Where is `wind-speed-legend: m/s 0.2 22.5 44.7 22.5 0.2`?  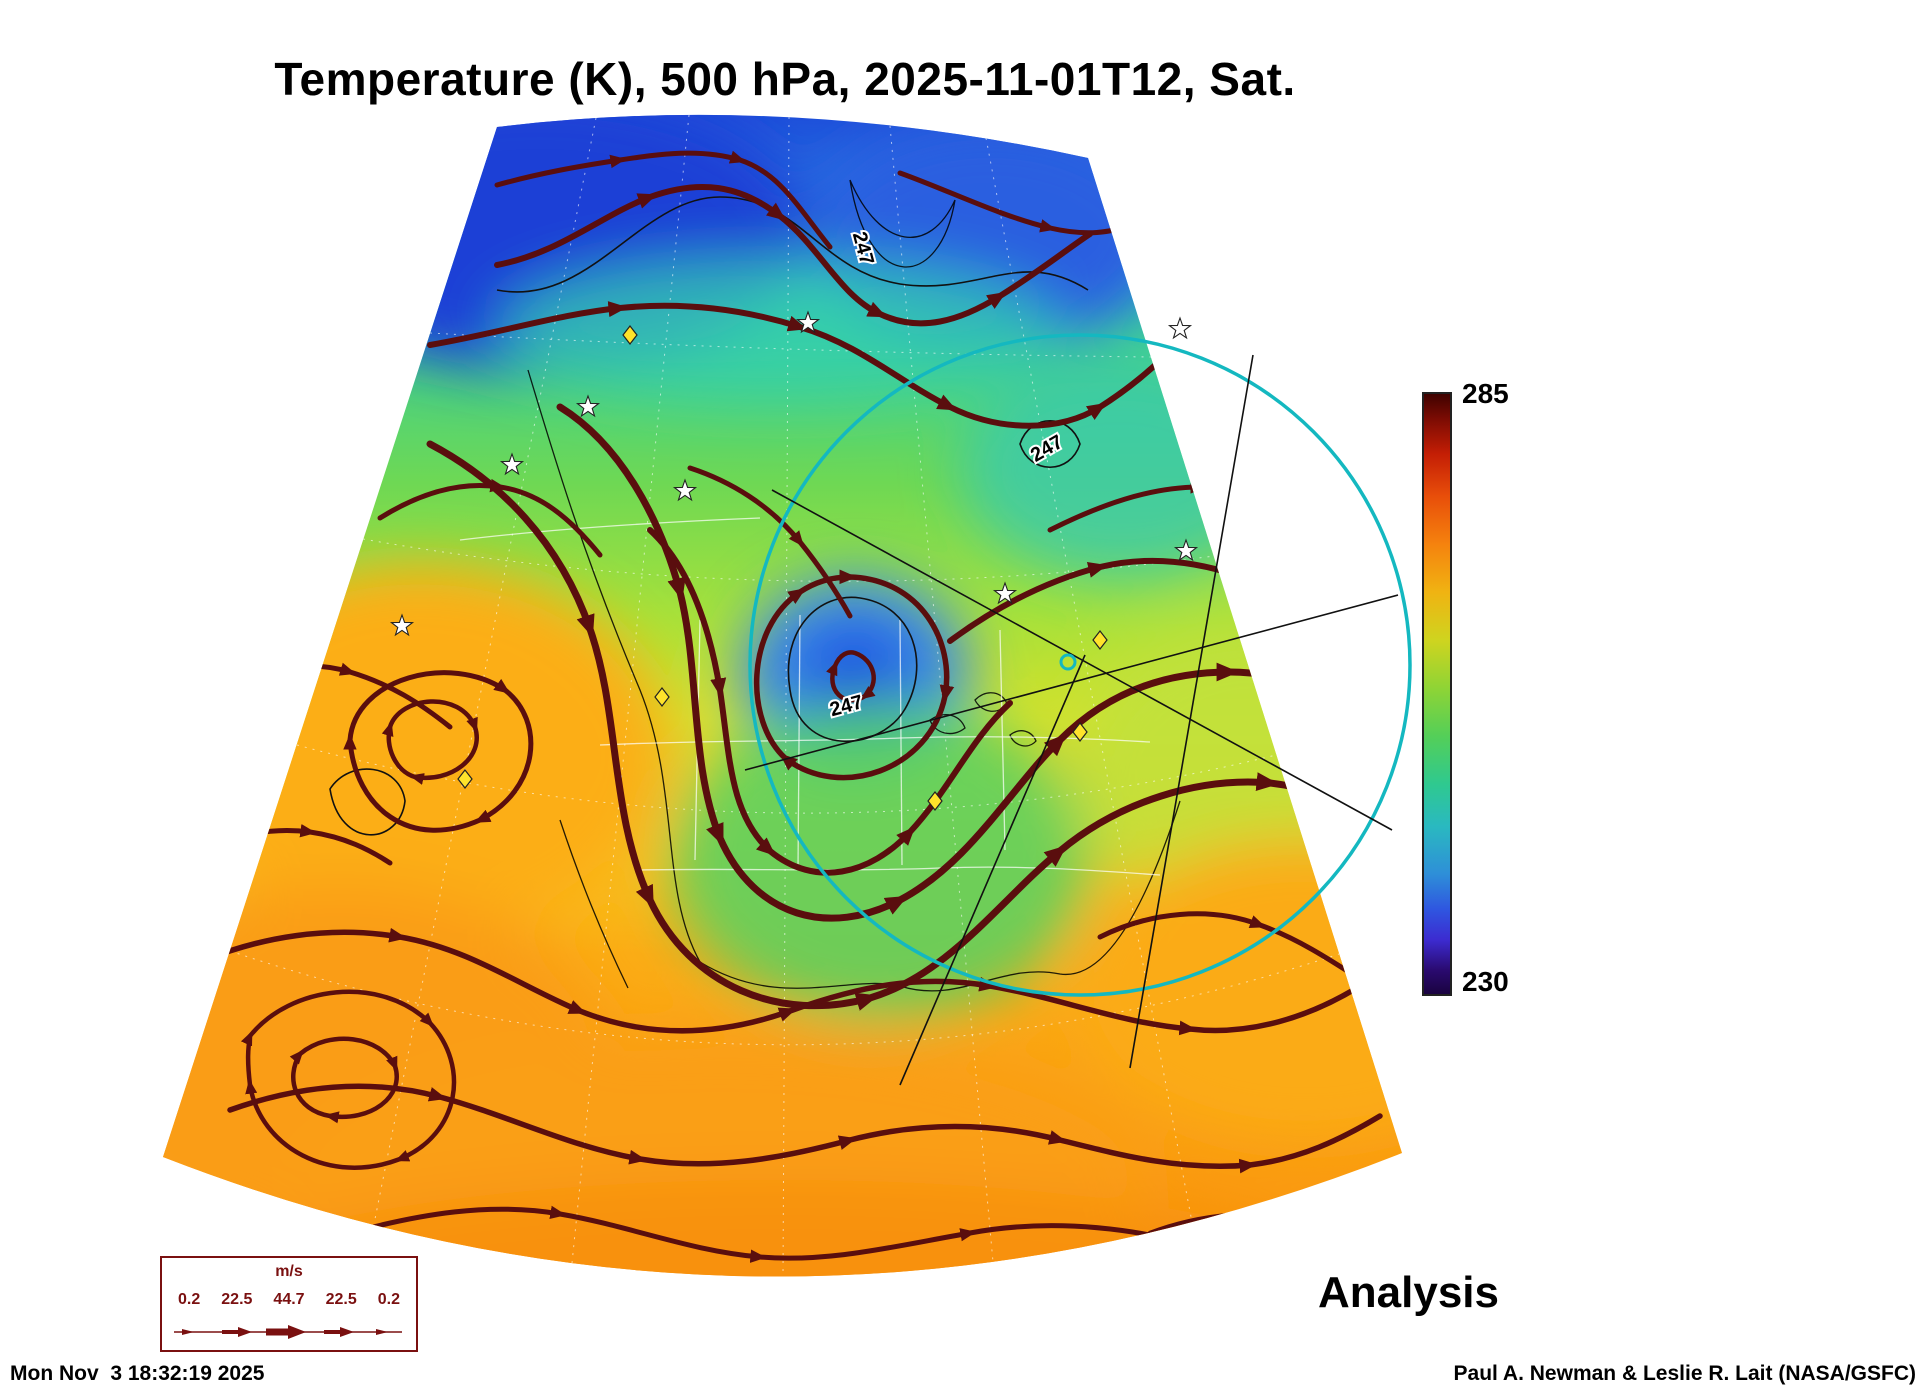 wind-speed-legend: m/s 0.2 22.5 44.7 22.5 0.2 is located at coordinates (289, 1304).